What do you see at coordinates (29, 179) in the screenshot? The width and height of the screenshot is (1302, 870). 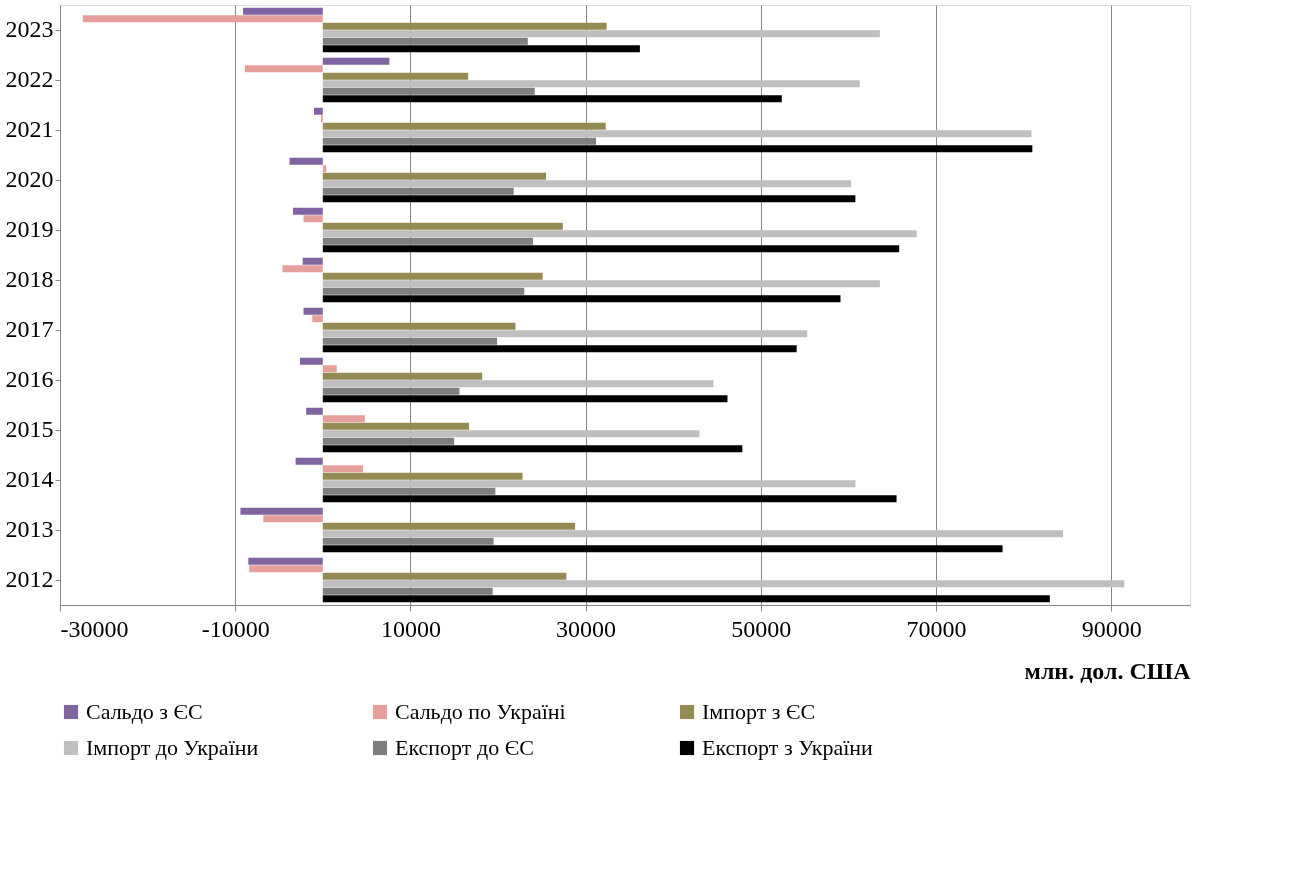 I see `y-tick-label: 2020` at bounding box center [29, 179].